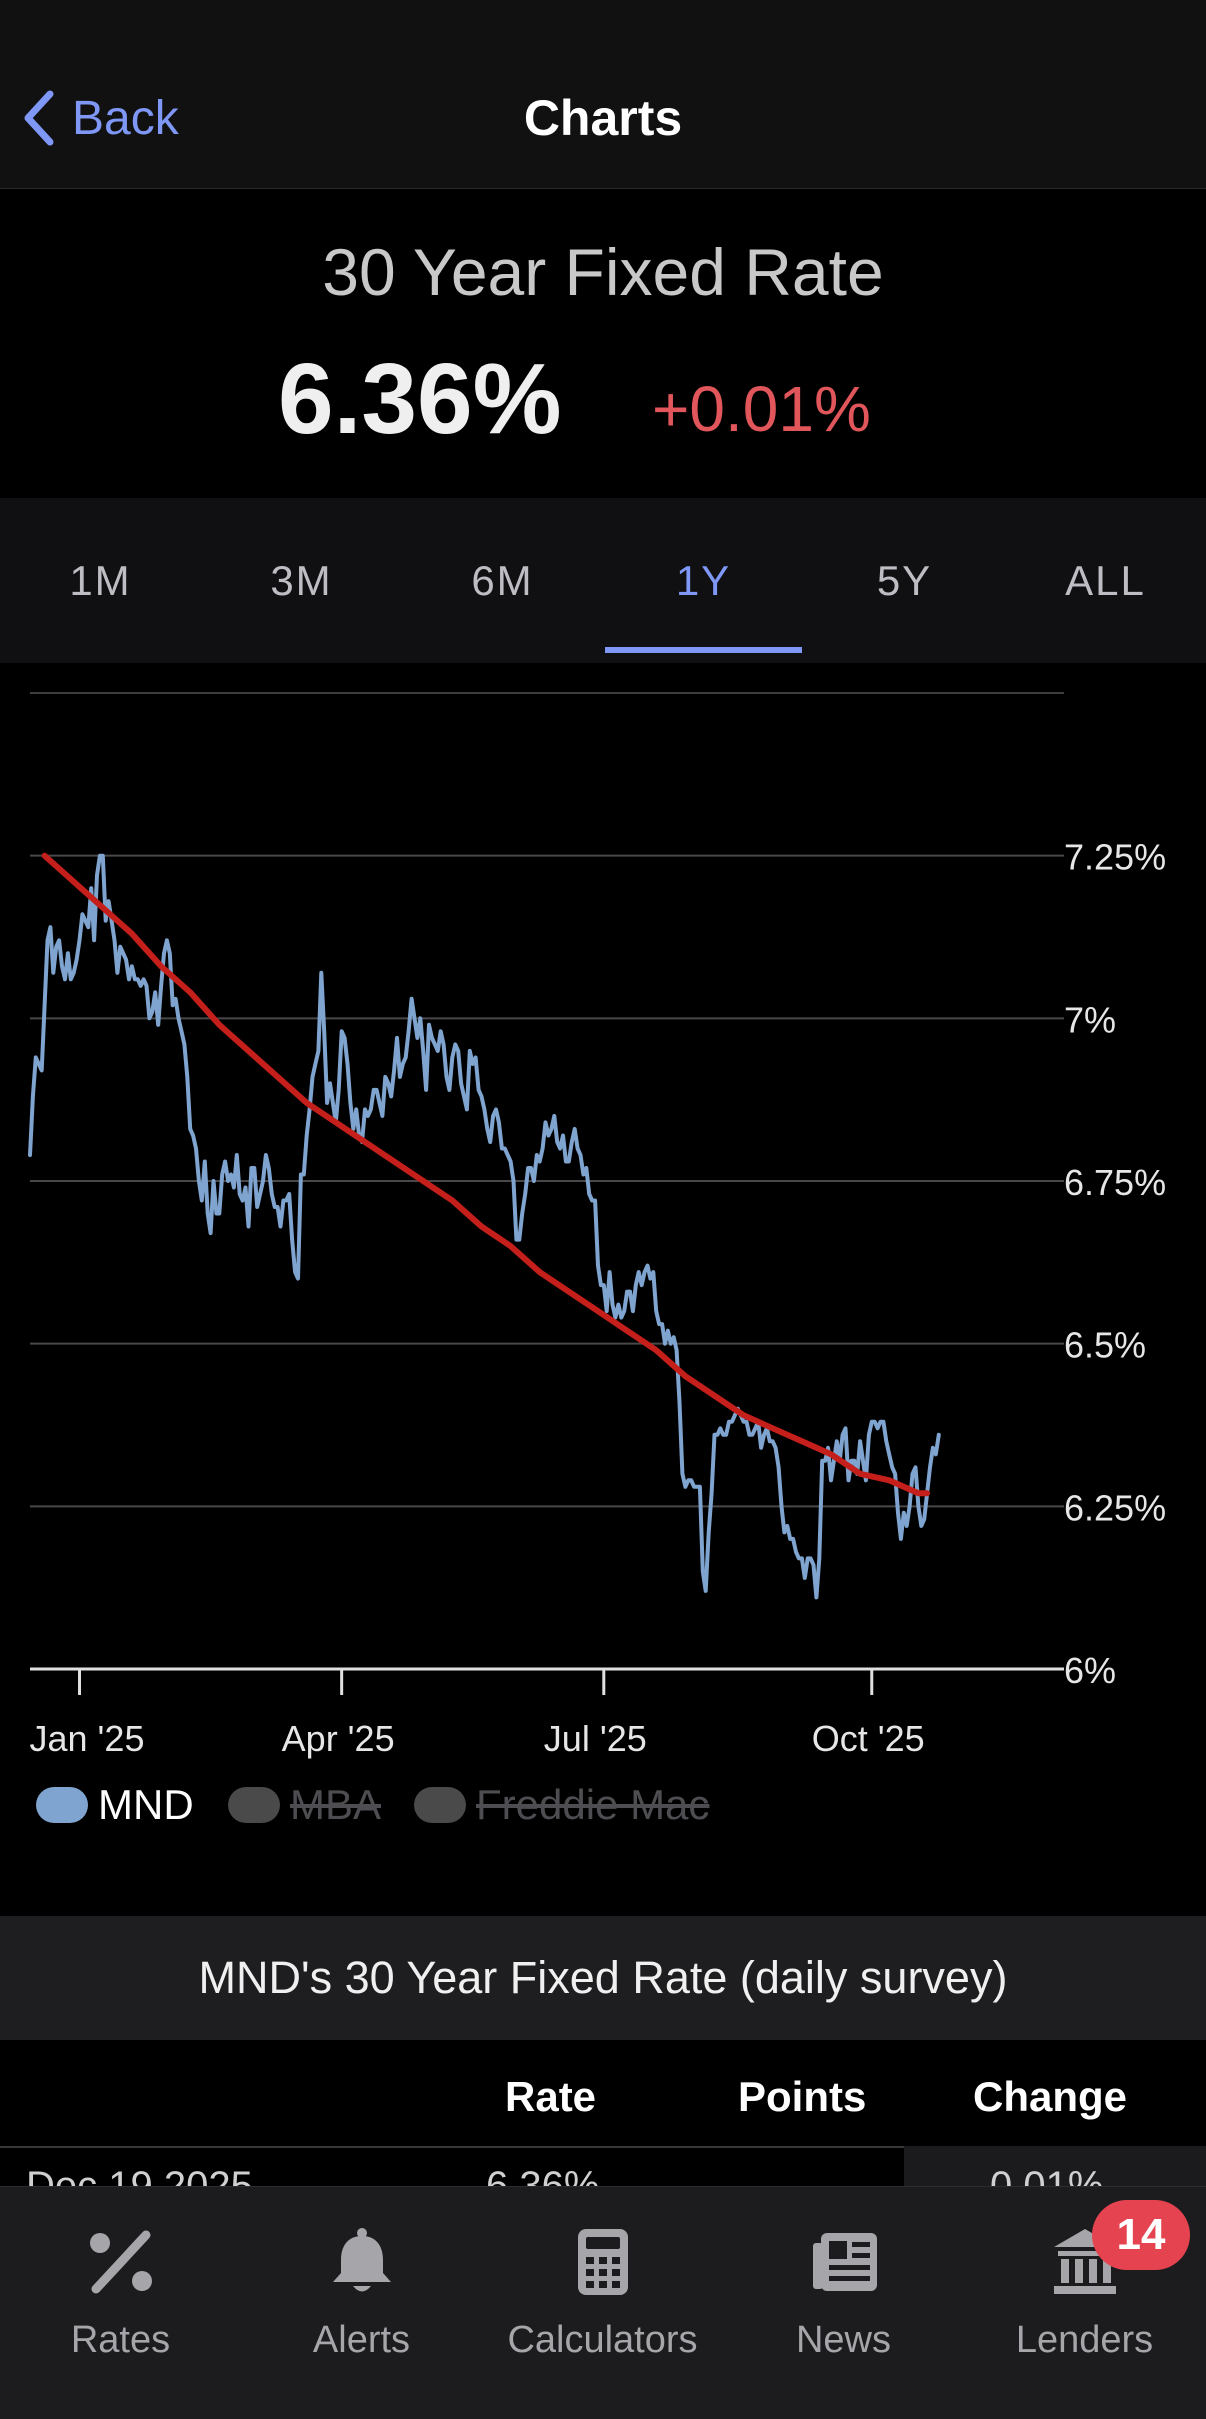 The height and width of the screenshot is (2419, 1206). What do you see at coordinates (843, 2303) in the screenshot?
I see `tab-news: News` at bounding box center [843, 2303].